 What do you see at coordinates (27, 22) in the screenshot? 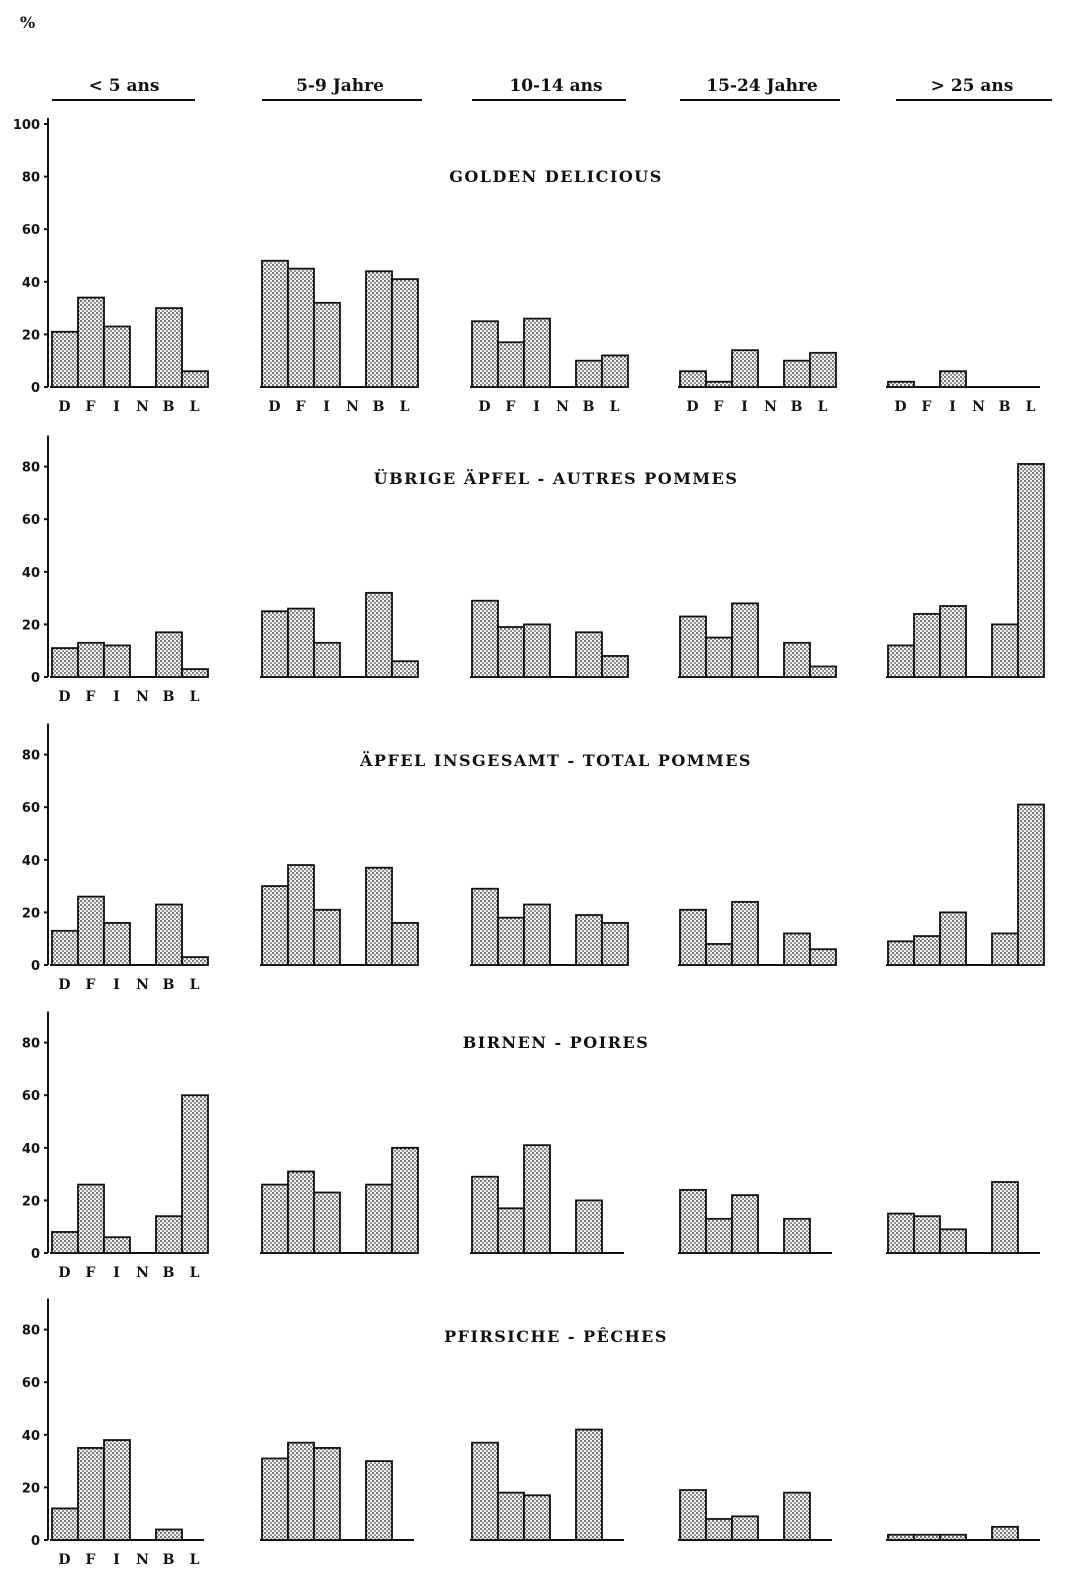
I see `y-unit-label: %` at bounding box center [27, 22].